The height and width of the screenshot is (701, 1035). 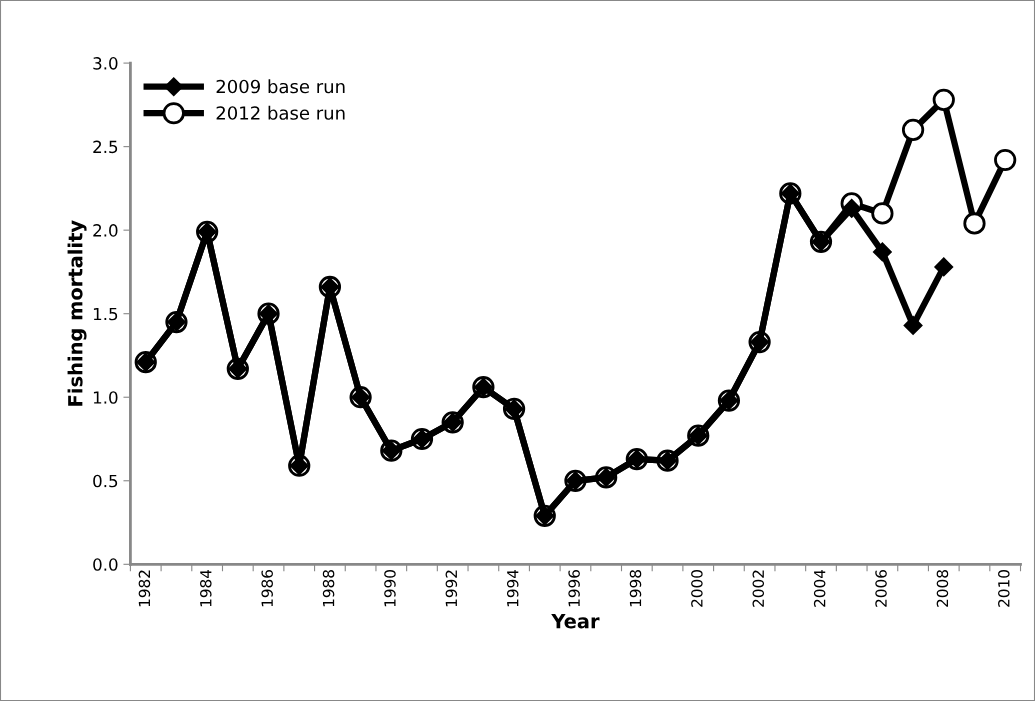 I want to click on y-tick-label: 0.0, so click(x=105, y=564).